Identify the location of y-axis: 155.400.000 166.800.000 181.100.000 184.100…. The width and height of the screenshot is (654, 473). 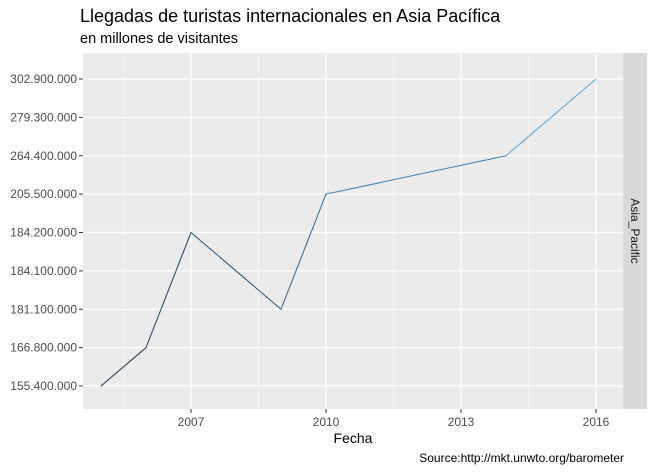
(46, 232).